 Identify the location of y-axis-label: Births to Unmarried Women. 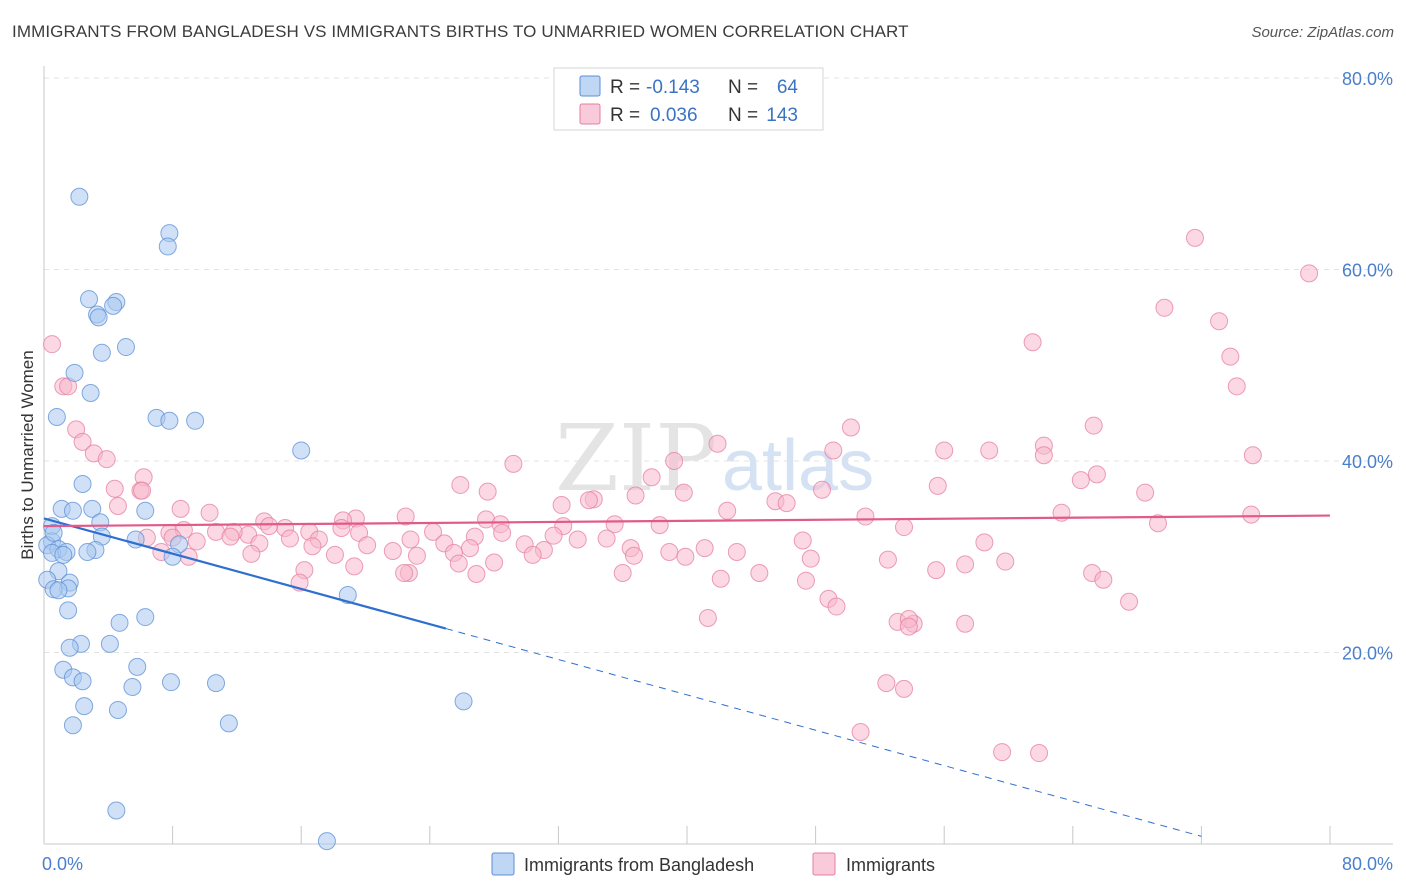
(27, 454).